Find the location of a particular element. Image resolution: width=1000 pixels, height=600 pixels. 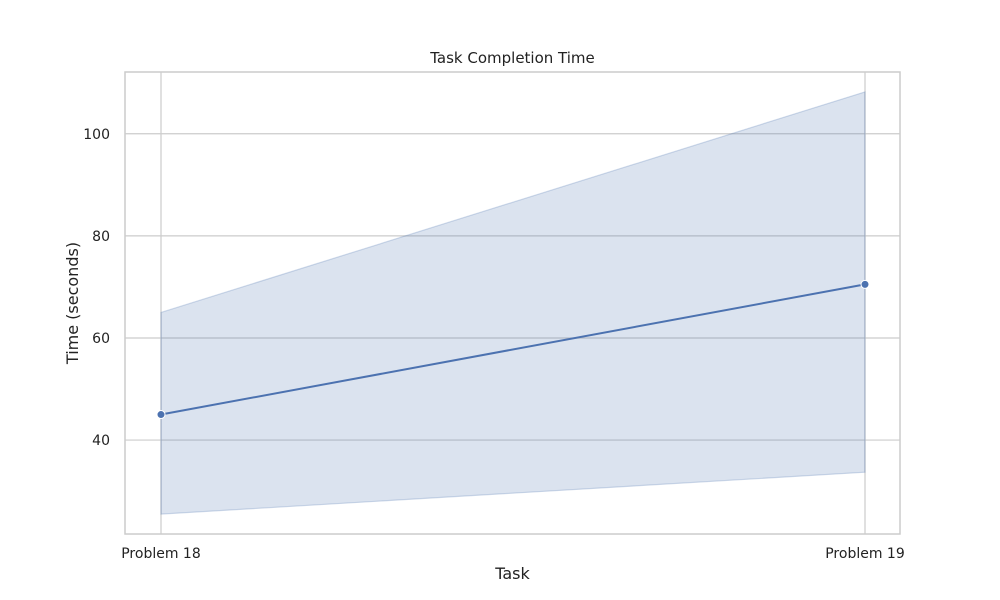

y-tick-label-3: 80 is located at coordinates (101, 237).